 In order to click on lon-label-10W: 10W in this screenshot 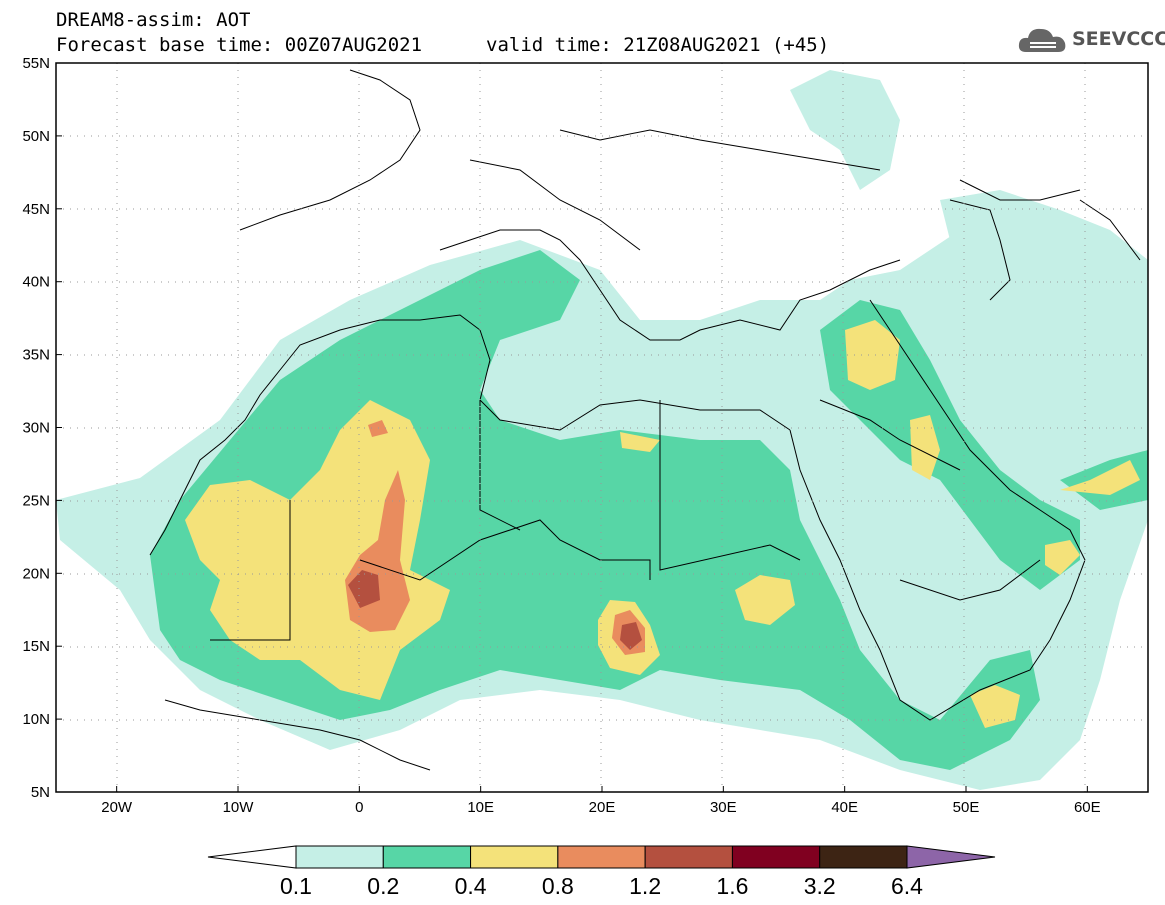, I will do `click(239, 807)`.